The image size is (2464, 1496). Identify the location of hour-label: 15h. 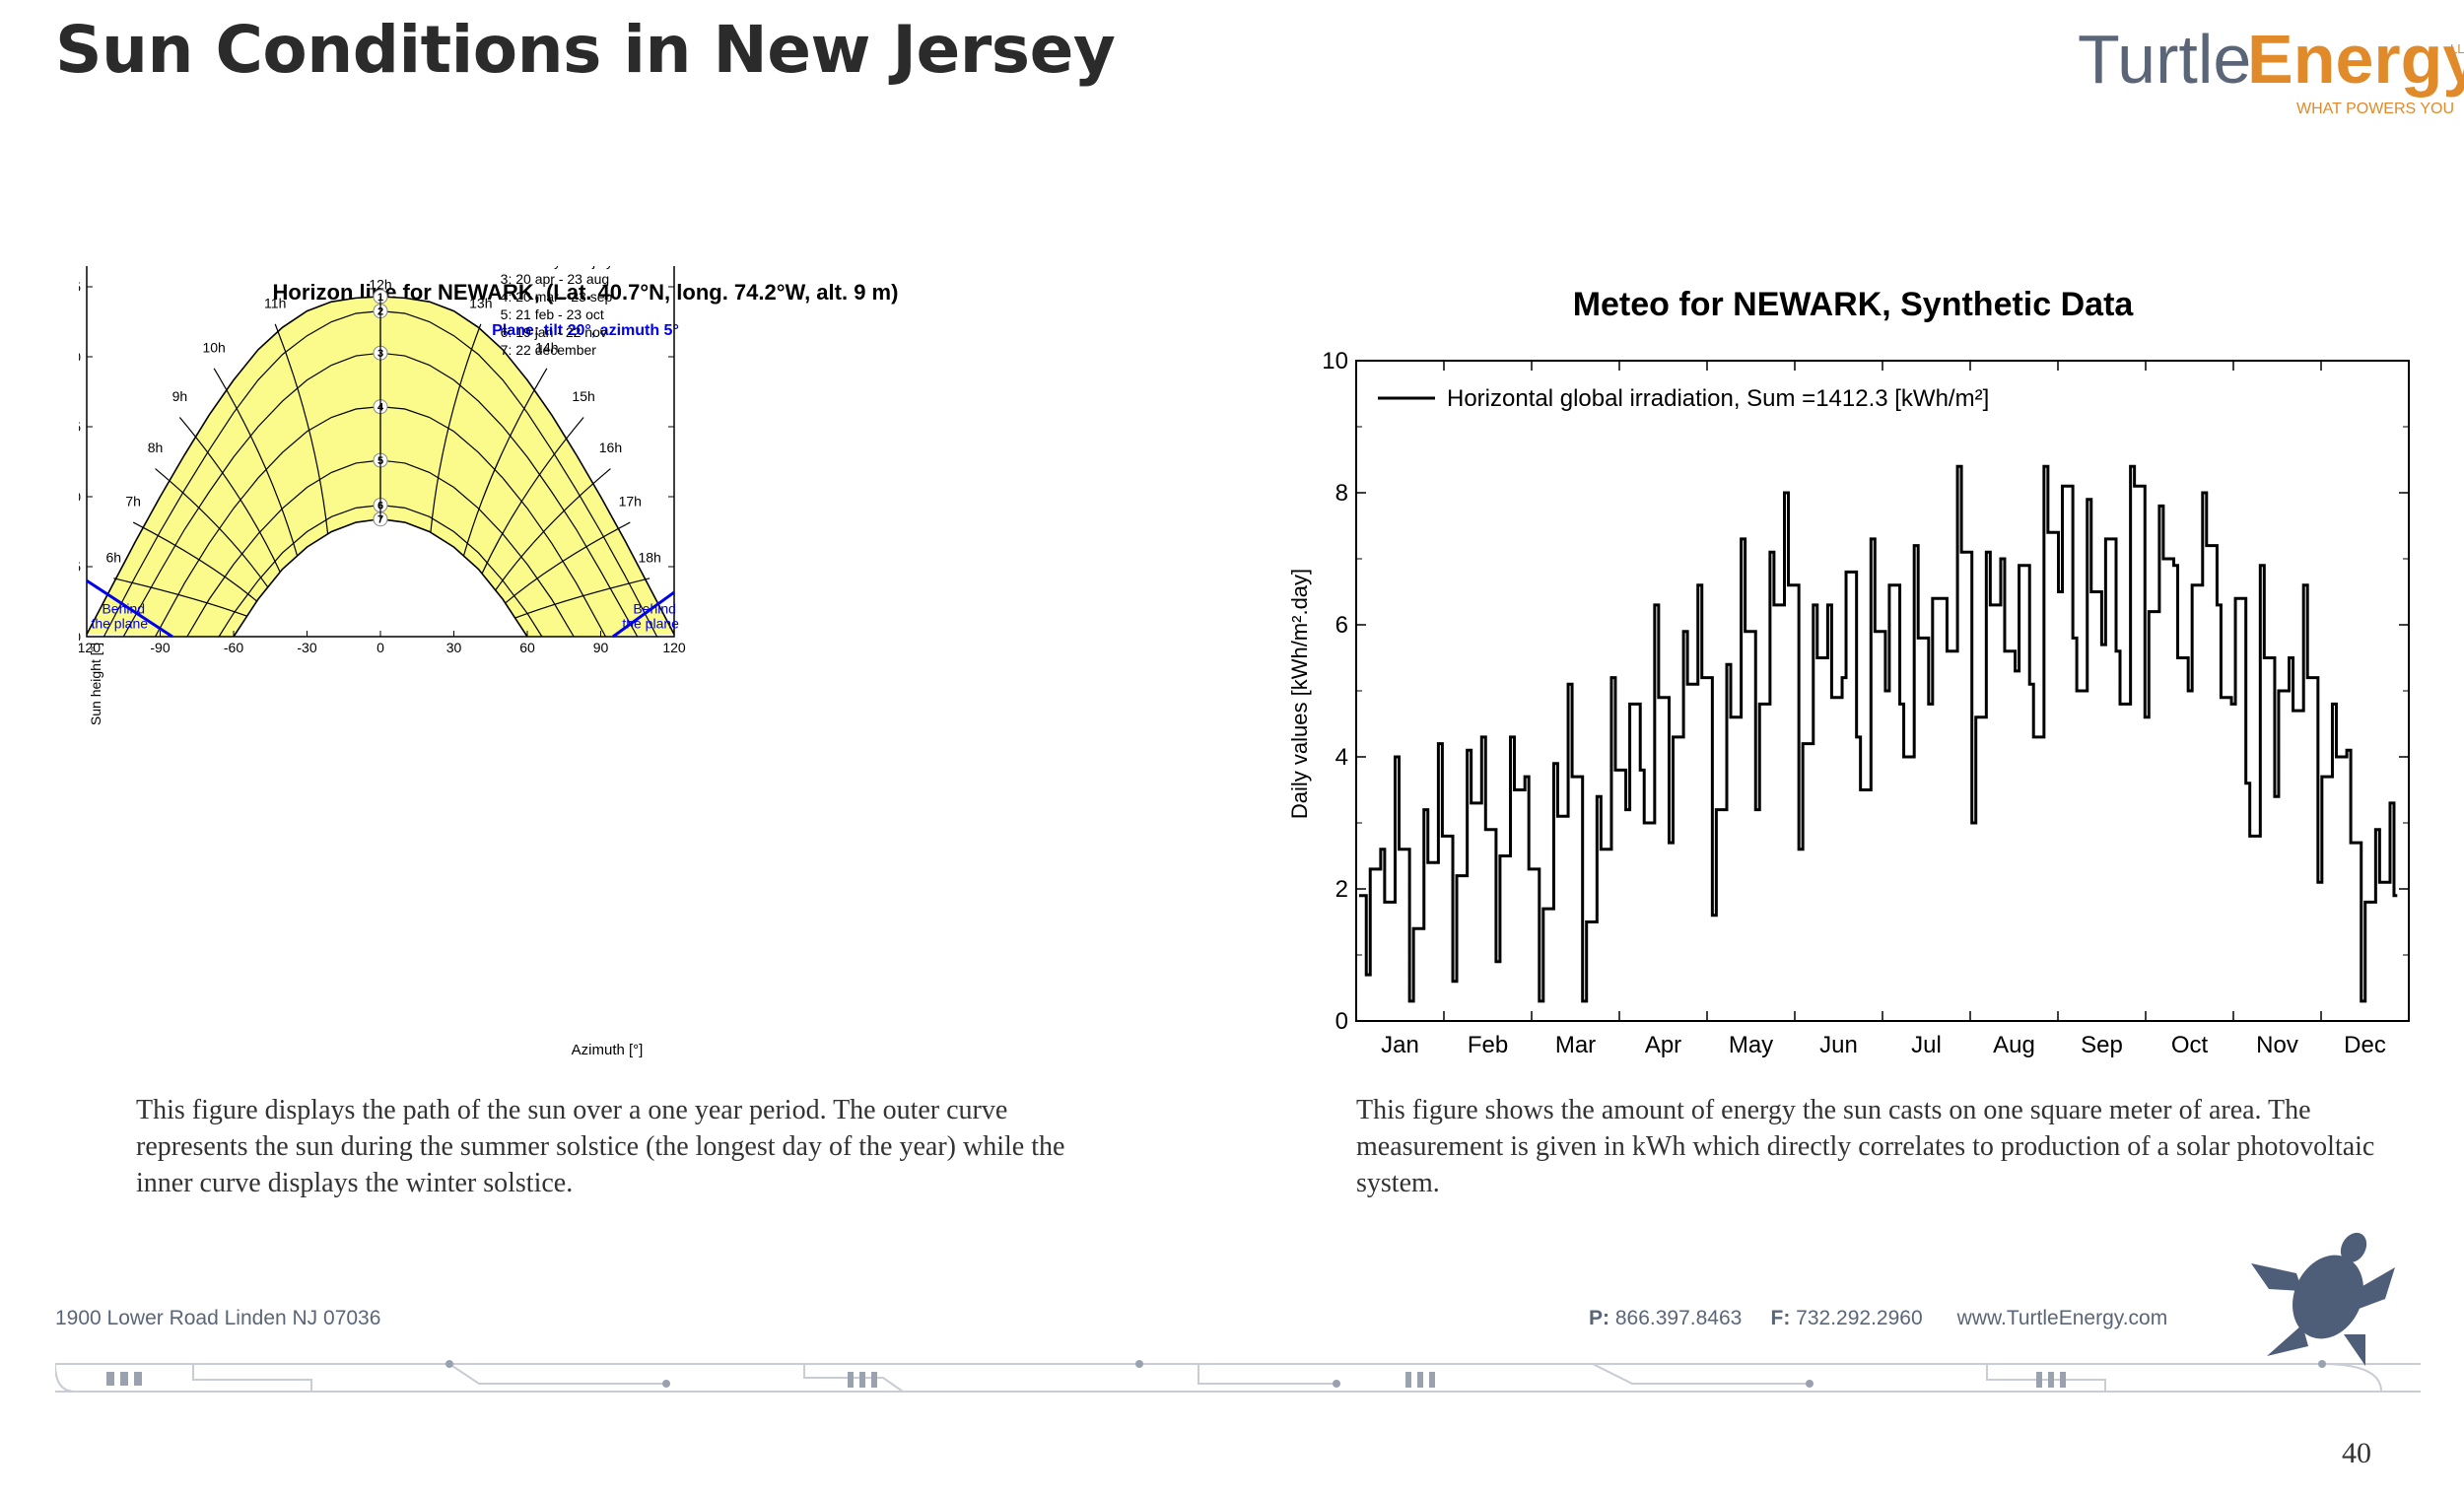
(583, 396).